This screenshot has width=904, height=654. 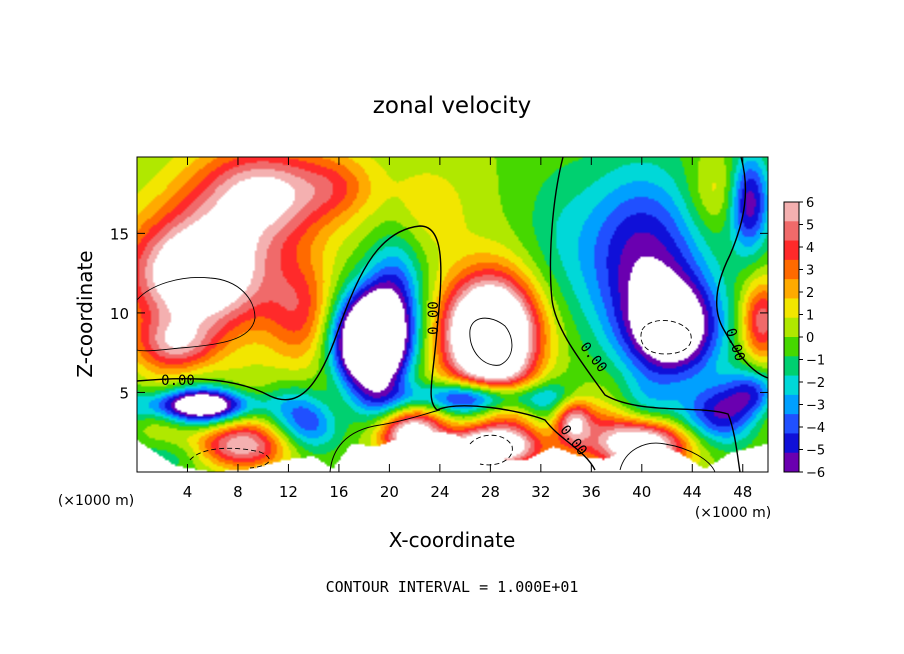 I want to click on contour-lower-left, so click(x=385, y=441).